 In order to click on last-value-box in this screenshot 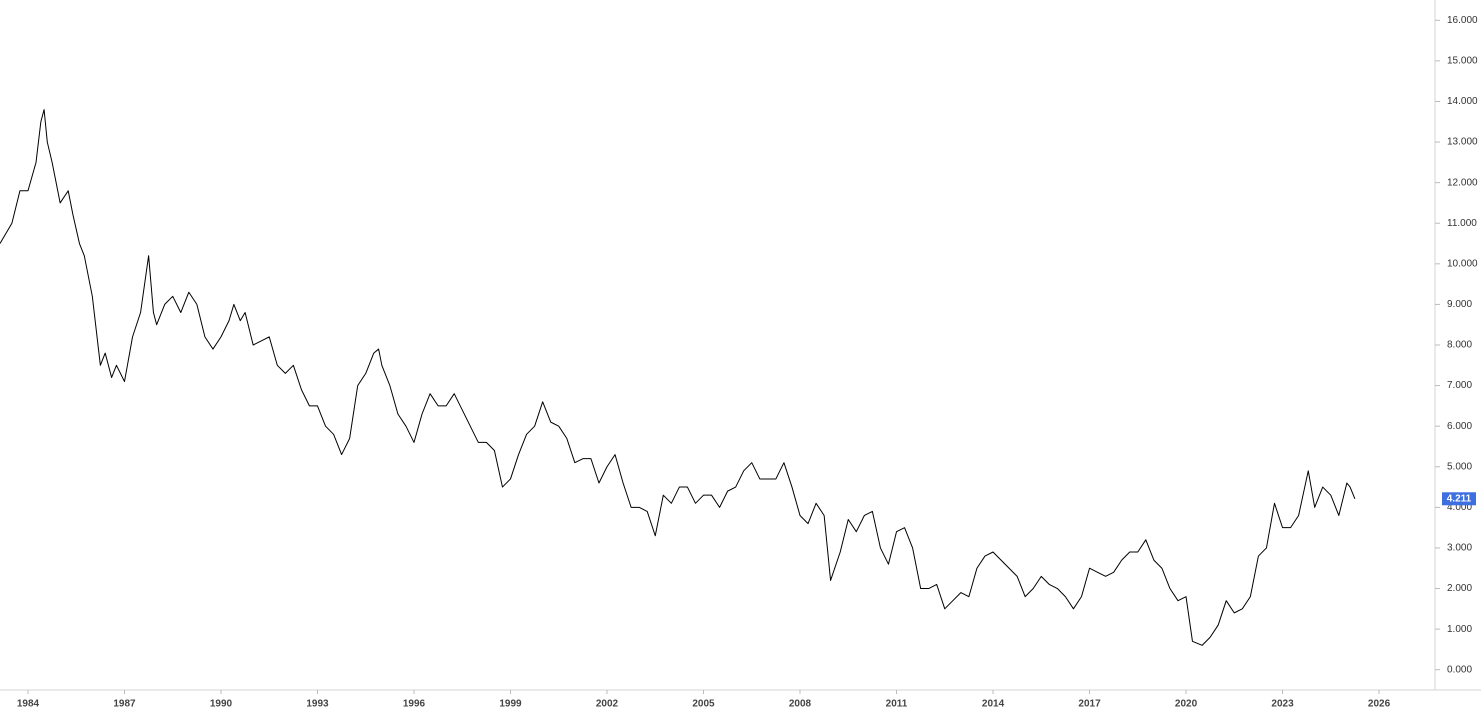, I will do `click(1459, 499)`.